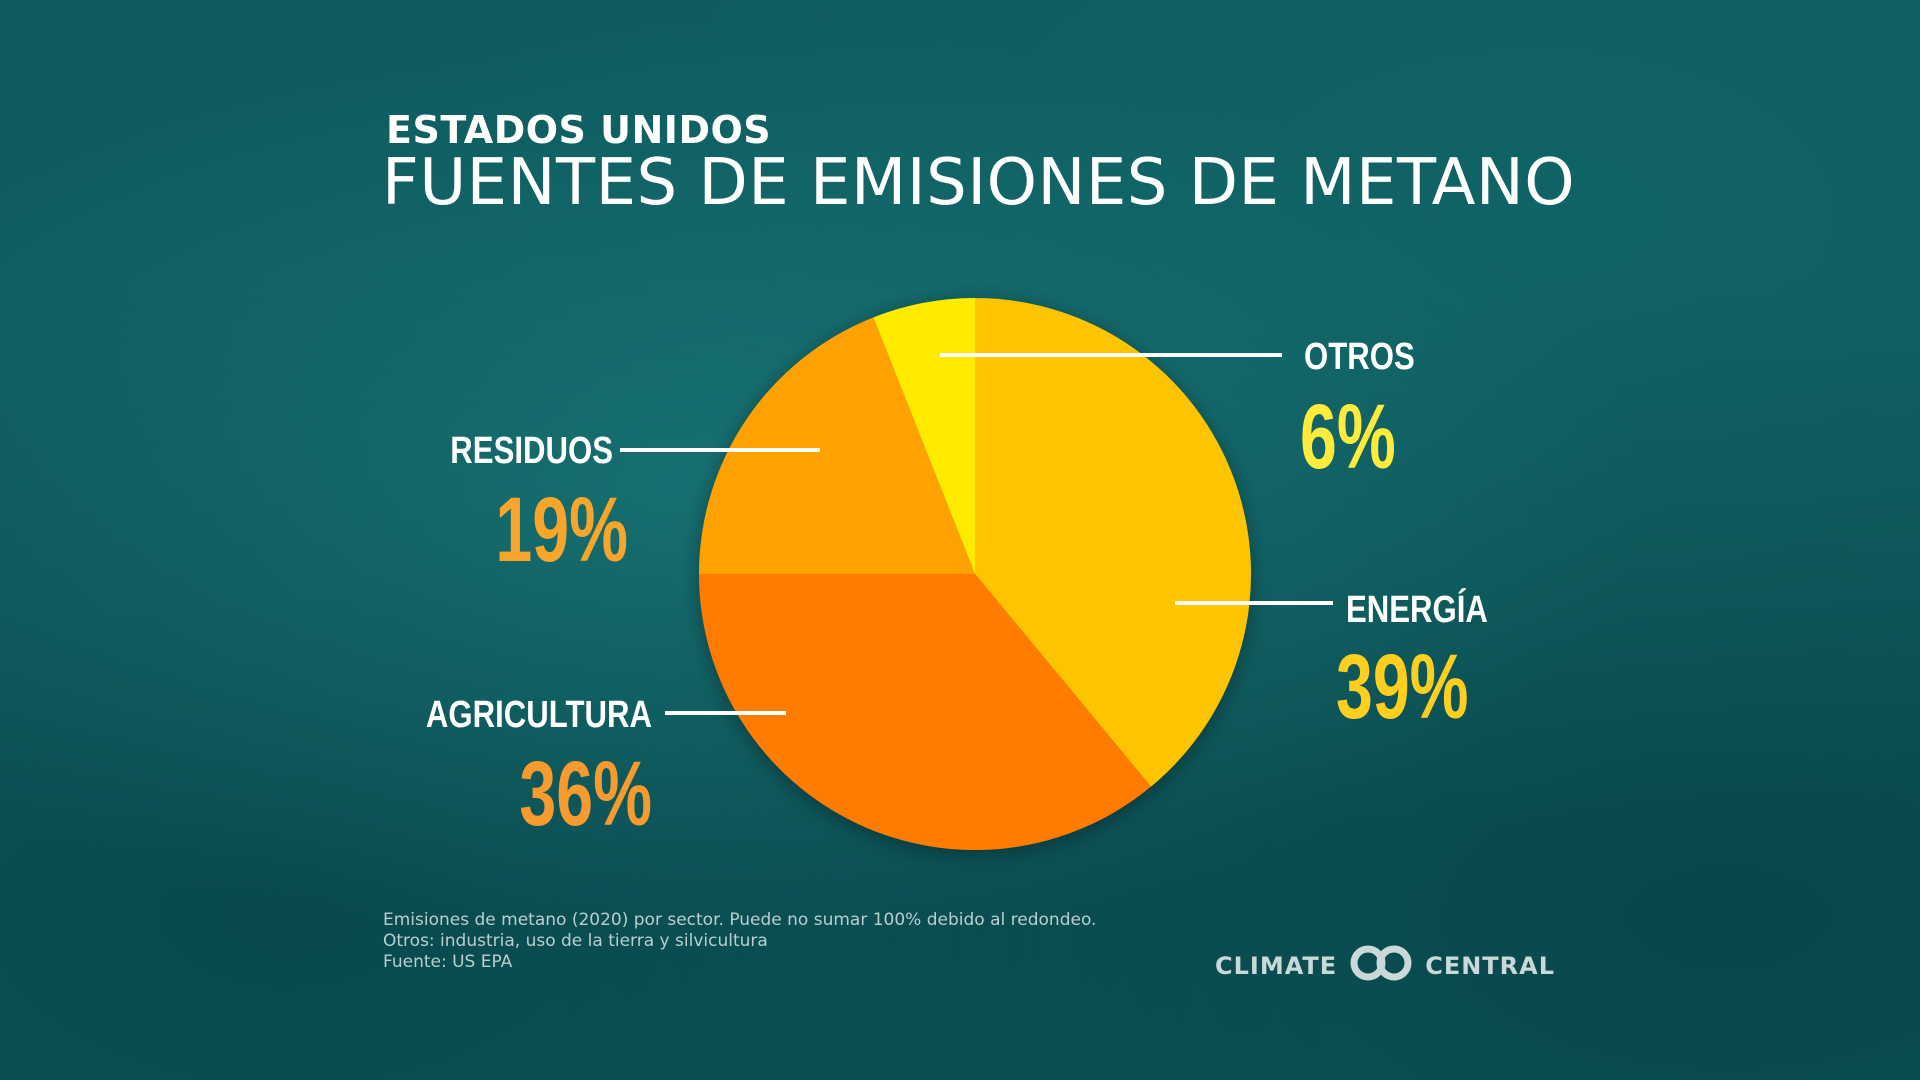 Image resolution: width=1920 pixels, height=1080 pixels. What do you see at coordinates (924, 436) in the screenshot?
I see `pie-slice-otros` at bounding box center [924, 436].